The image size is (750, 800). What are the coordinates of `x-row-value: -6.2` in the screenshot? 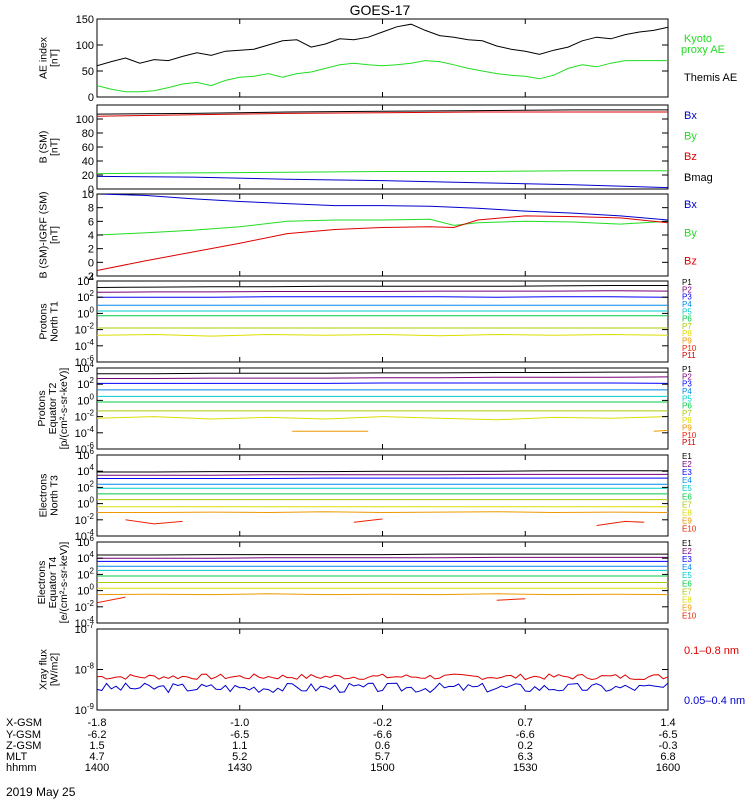 It's located at (97, 735).